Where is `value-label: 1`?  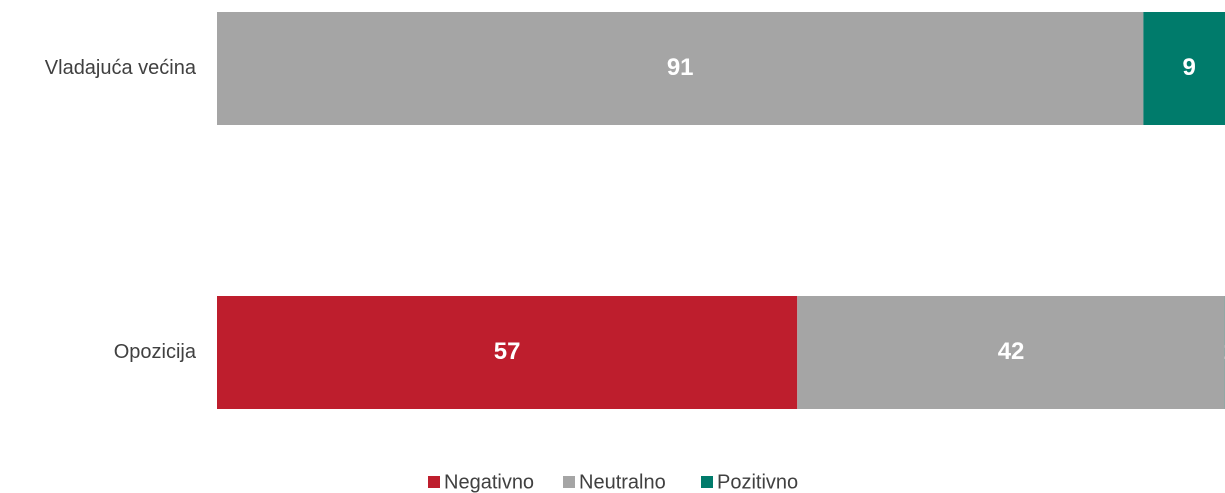 value-label: 1 is located at coordinates (1224, 351).